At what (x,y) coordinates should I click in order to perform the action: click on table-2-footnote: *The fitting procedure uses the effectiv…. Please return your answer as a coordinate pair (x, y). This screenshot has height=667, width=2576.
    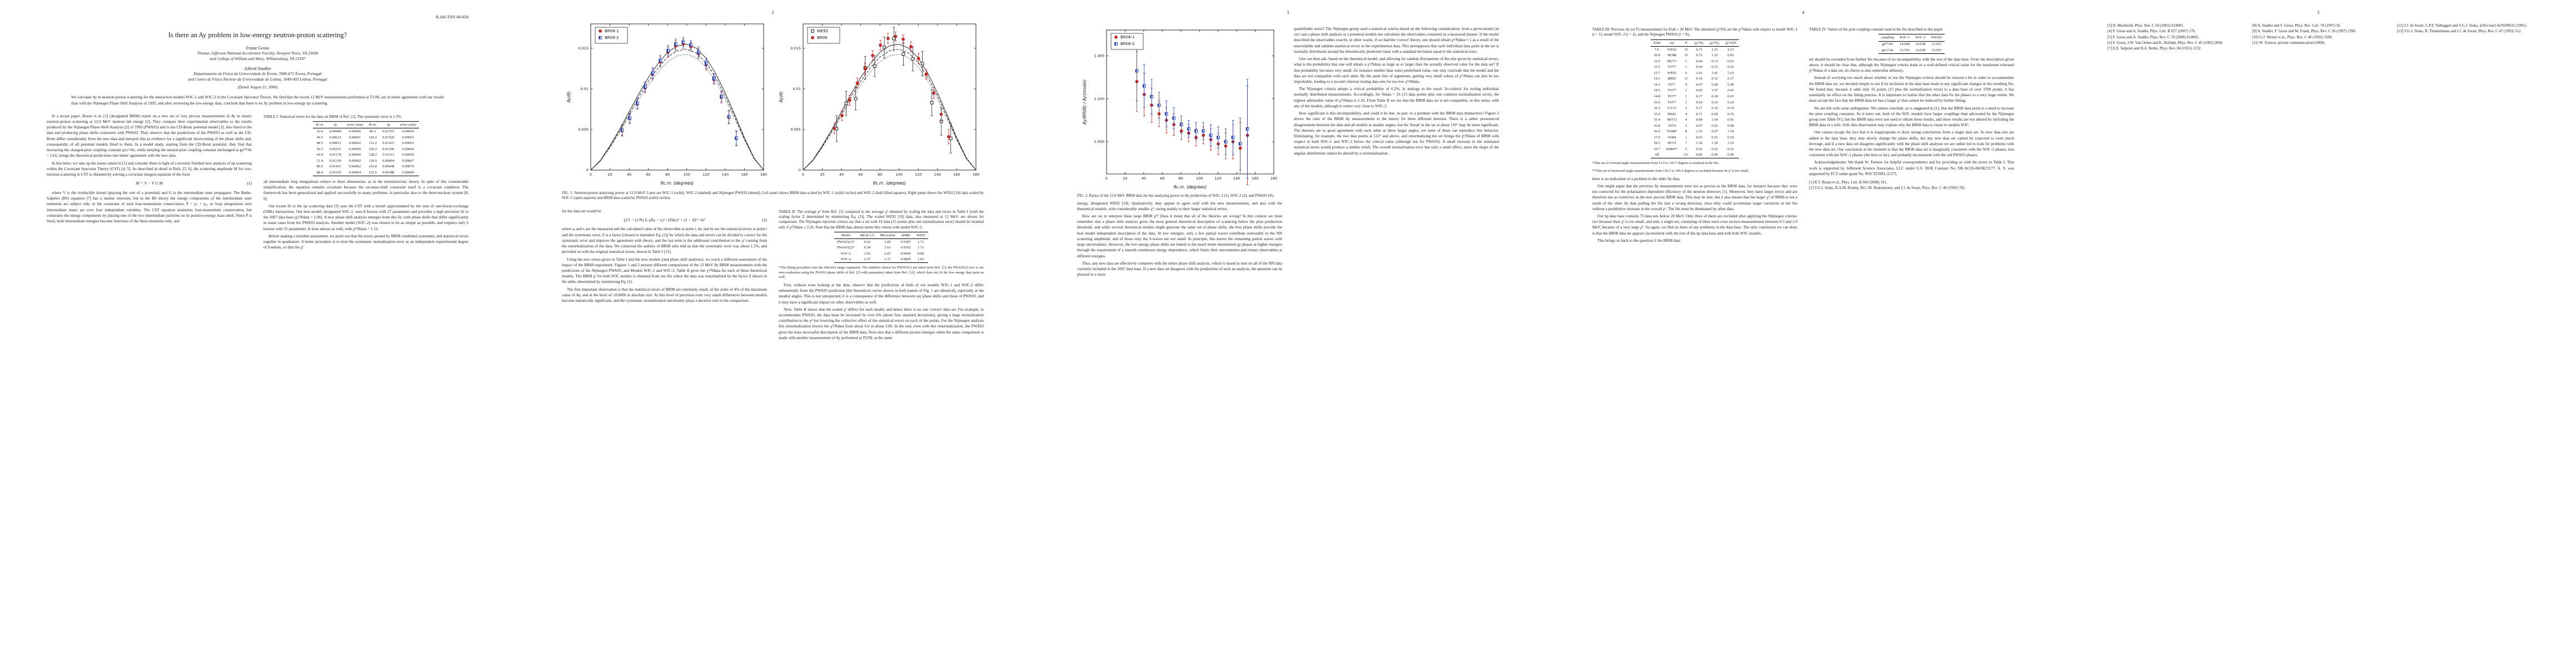
    Looking at the image, I should click on (881, 272).